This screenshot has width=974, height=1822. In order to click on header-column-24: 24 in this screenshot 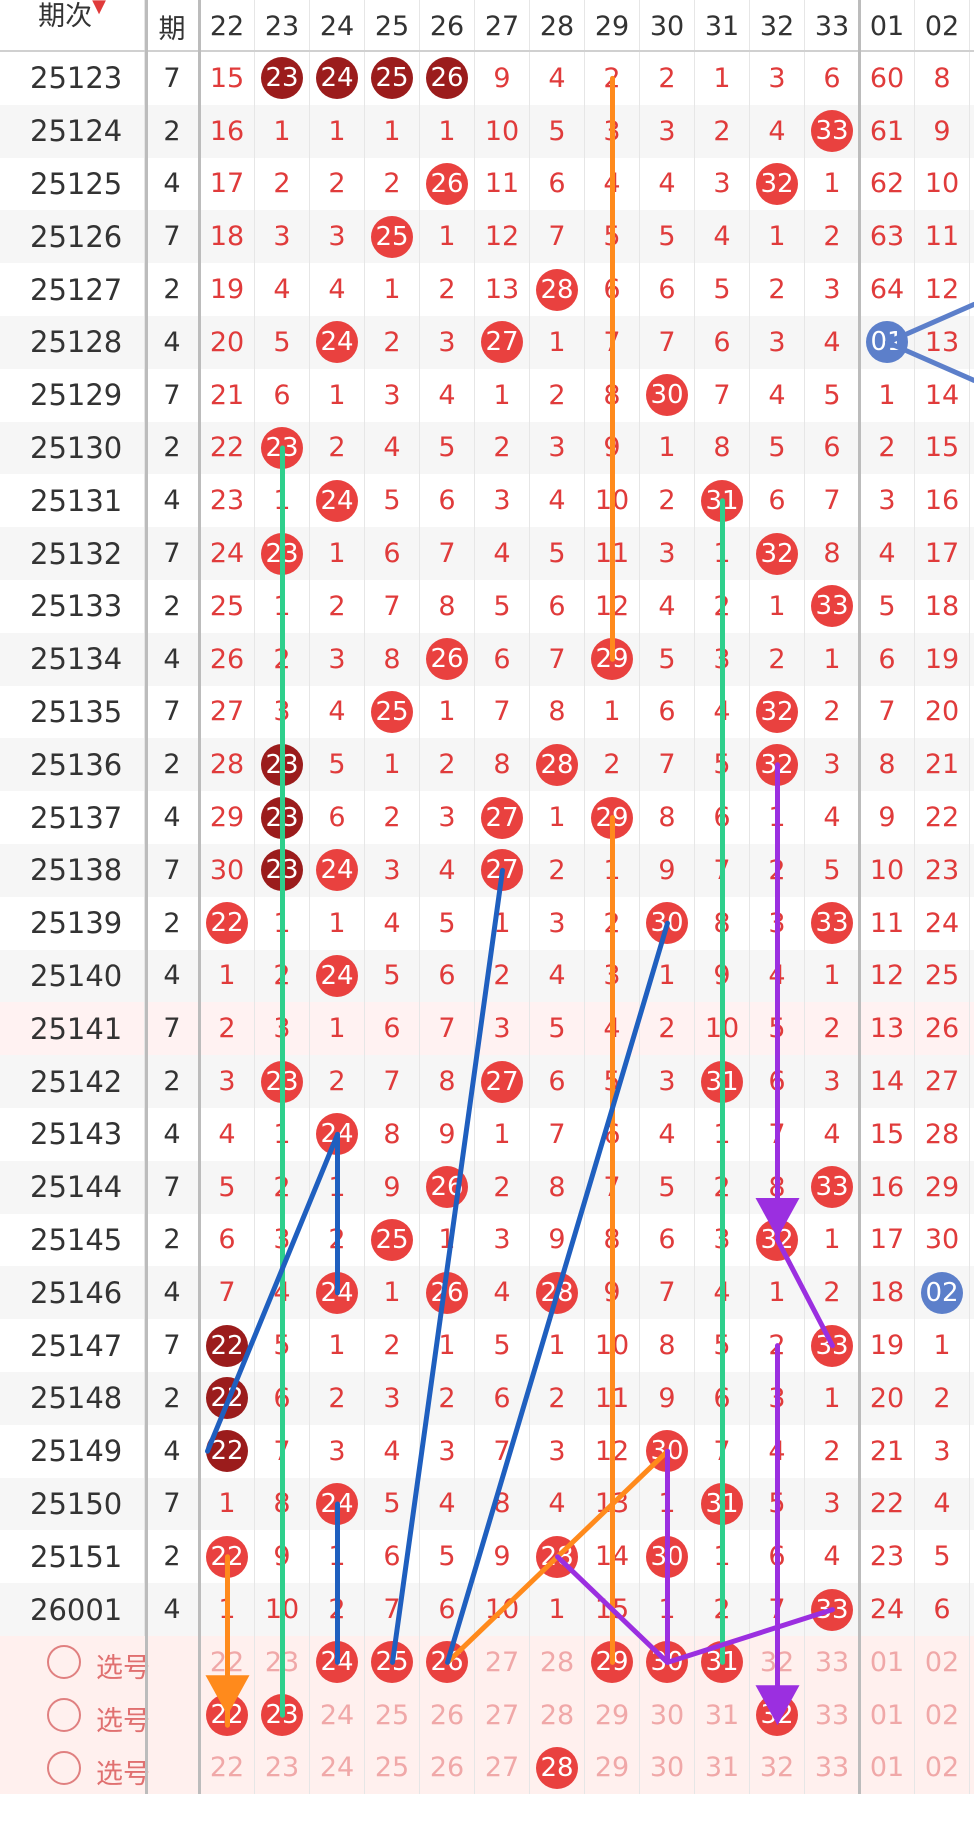, I will do `click(337, 26)`.